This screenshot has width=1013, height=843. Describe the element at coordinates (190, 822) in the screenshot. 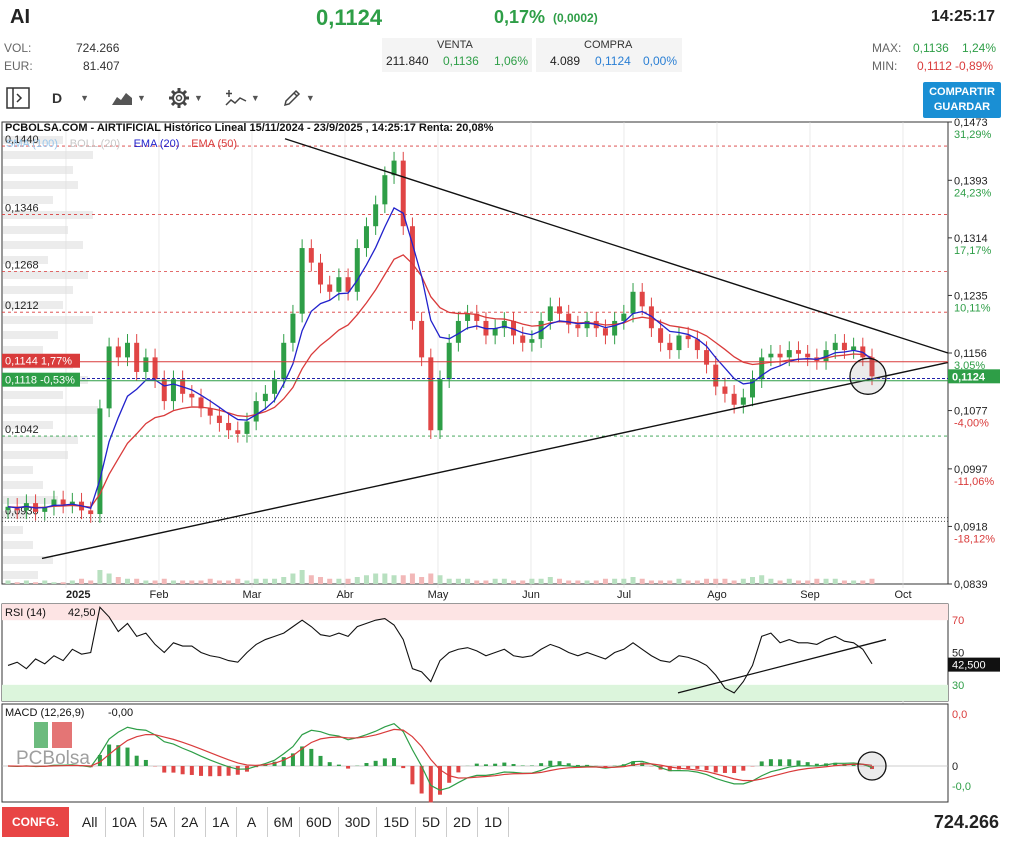

I see `range-2a: 2A` at that location.